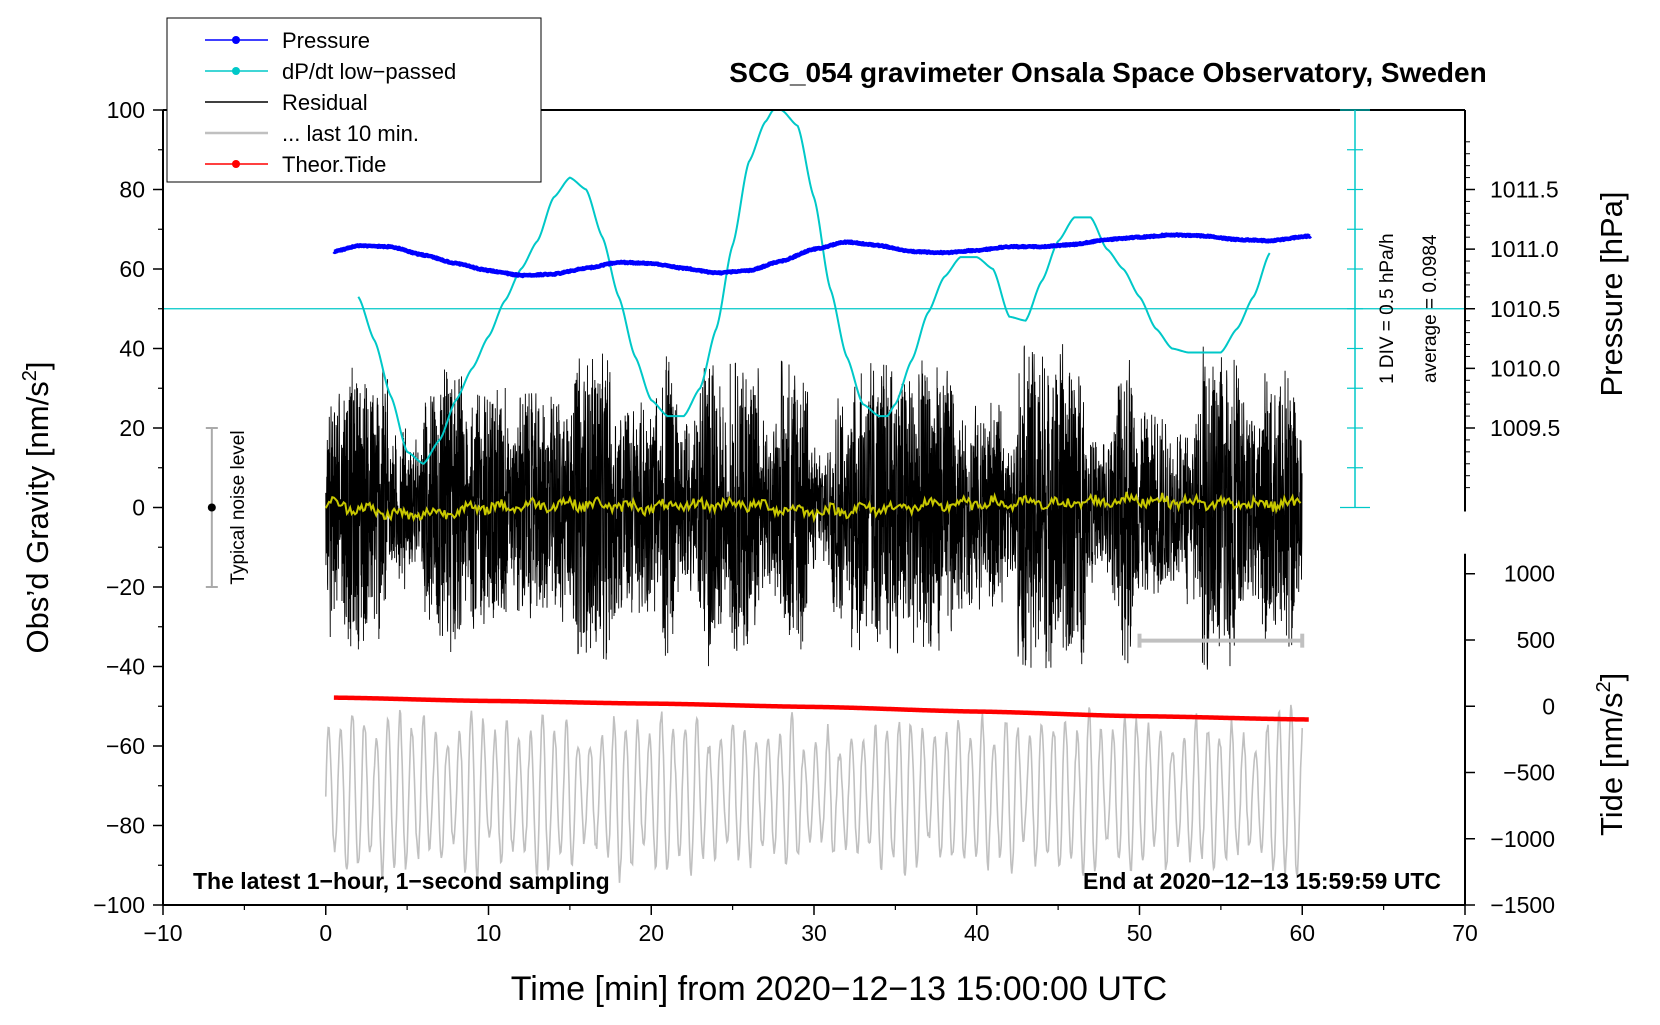 The height and width of the screenshot is (1025, 1660). What do you see at coordinates (401, 881) in the screenshot?
I see `bottom-left-note: The latest 1−hour, 1−second sampling` at bounding box center [401, 881].